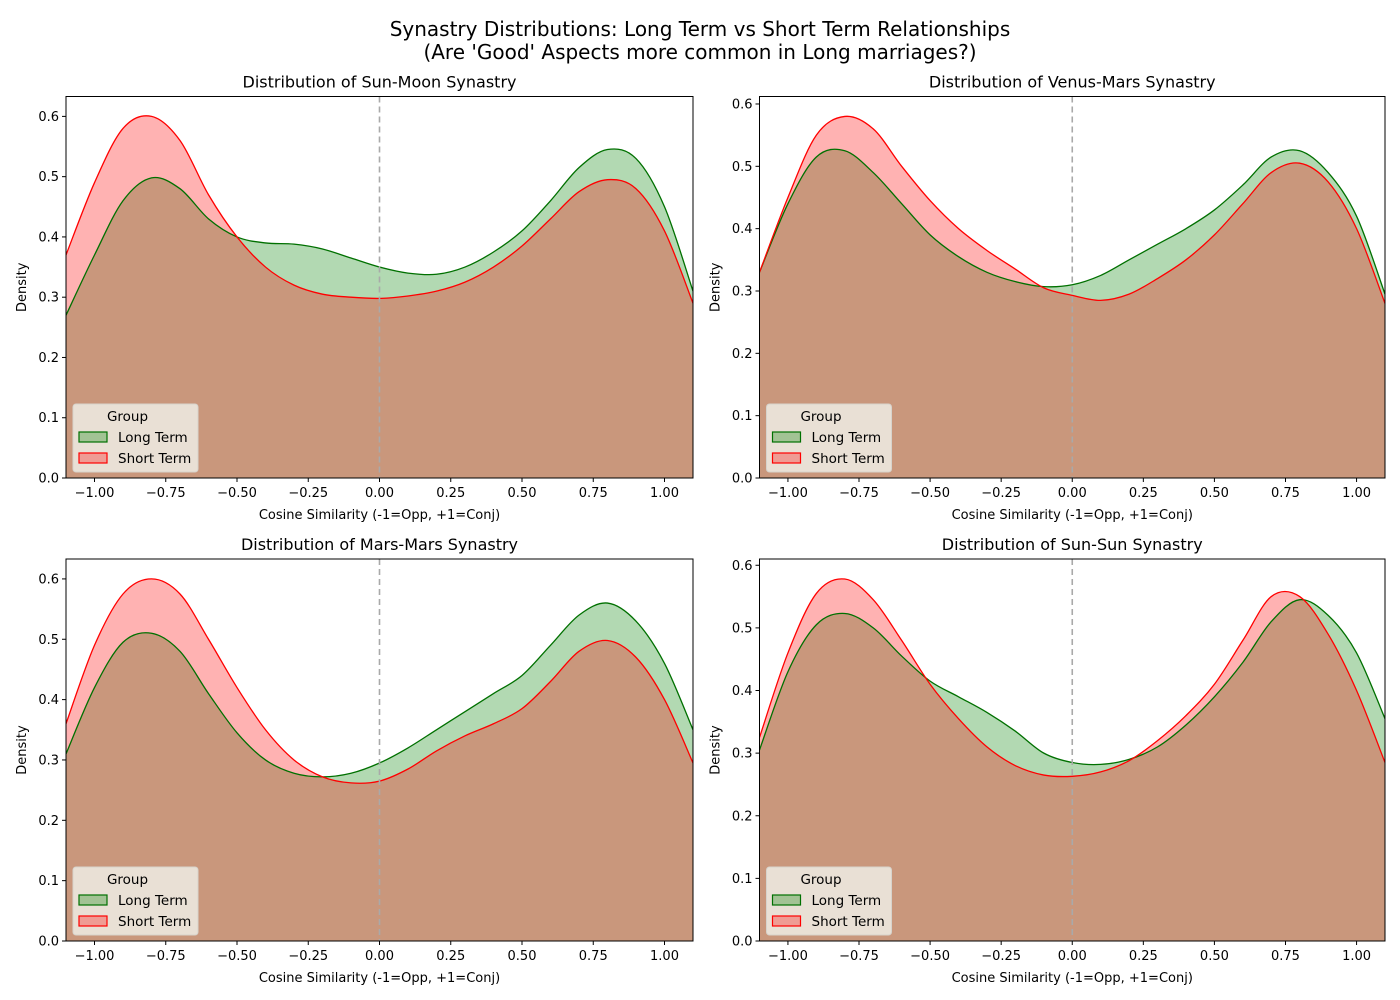 This screenshot has height=1000, width=1400. I want to click on long-term-density-line, so click(1072, 221).